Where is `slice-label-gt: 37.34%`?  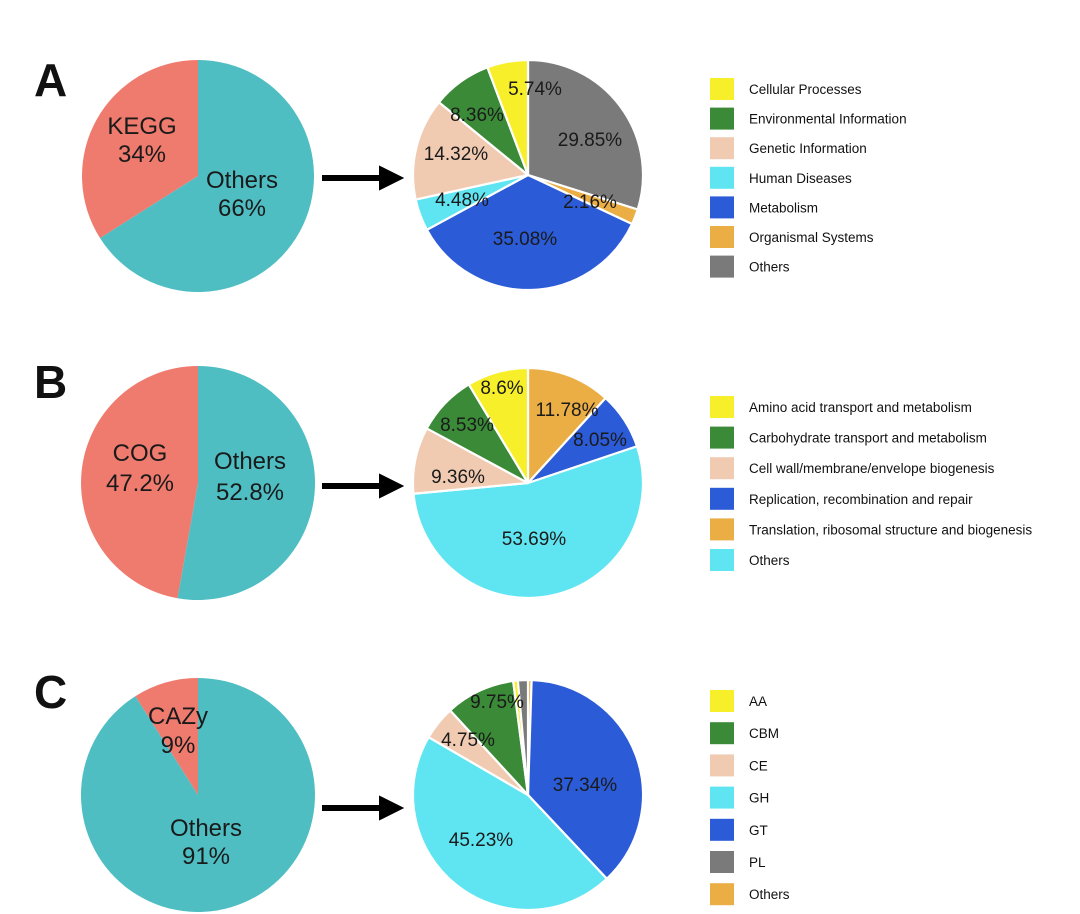 slice-label-gt: 37.34% is located at coordinates (585, 785).